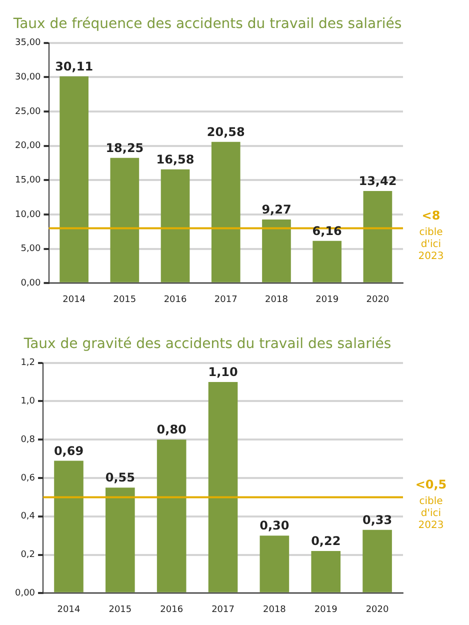 Image resolution: width=469 pixels, height=625 pixels. Describe the element at coordinates (28, 215) in the screenshot. I see `y-tick-label: 10,00` at that location.